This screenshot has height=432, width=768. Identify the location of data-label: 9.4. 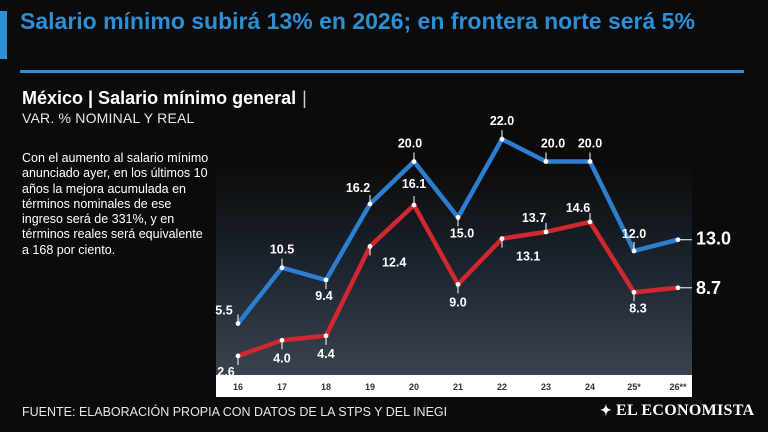
(323, 296).